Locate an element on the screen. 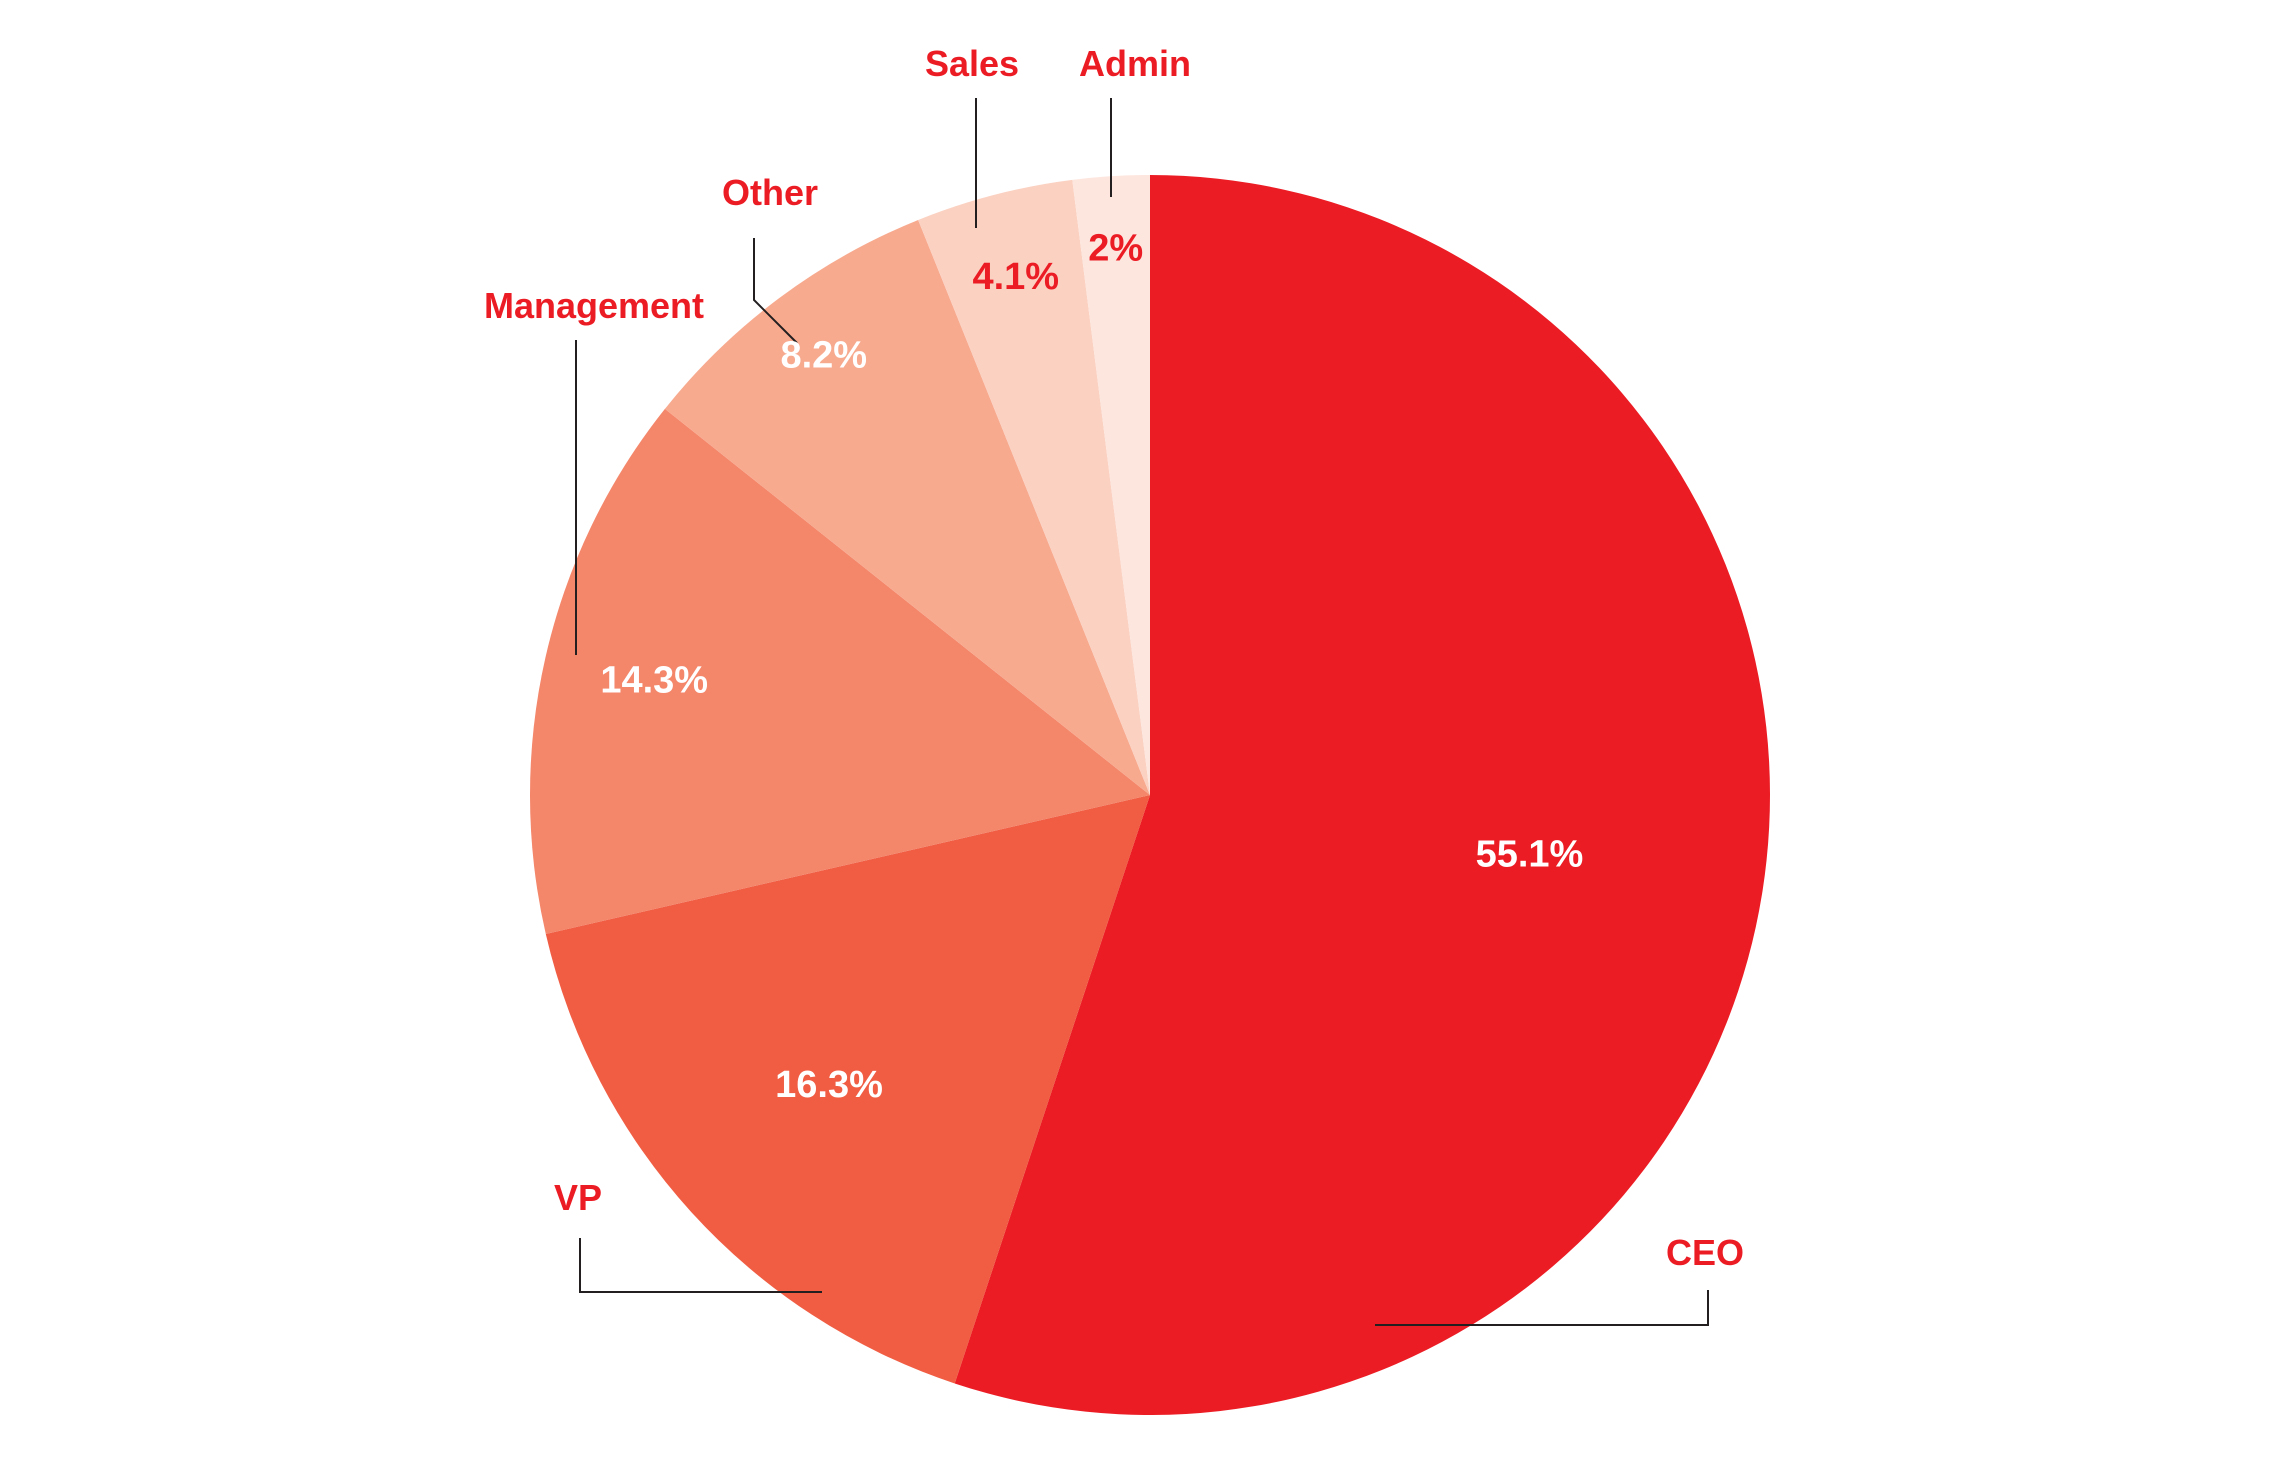  value-label-other: 8.2% is located at coordinates (823, 356).